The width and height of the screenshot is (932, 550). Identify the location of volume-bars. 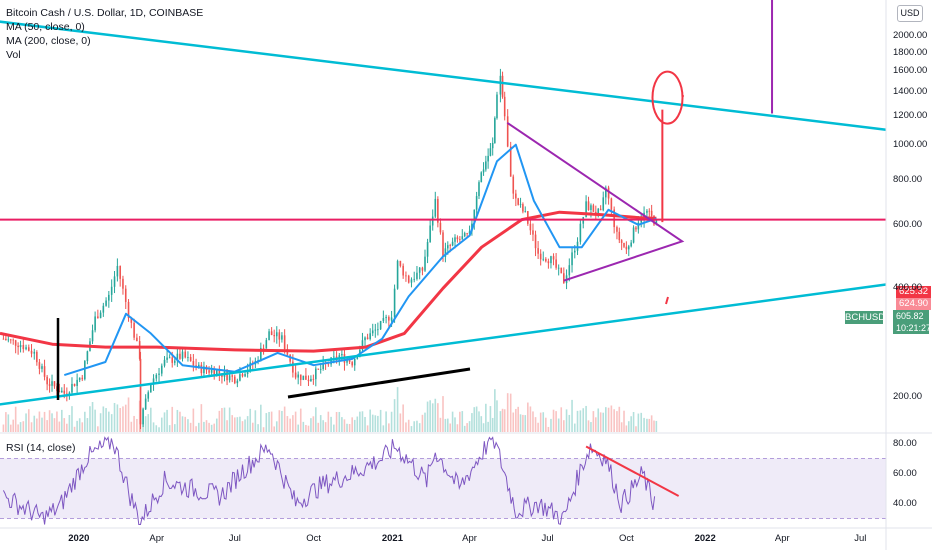
(330, 409).